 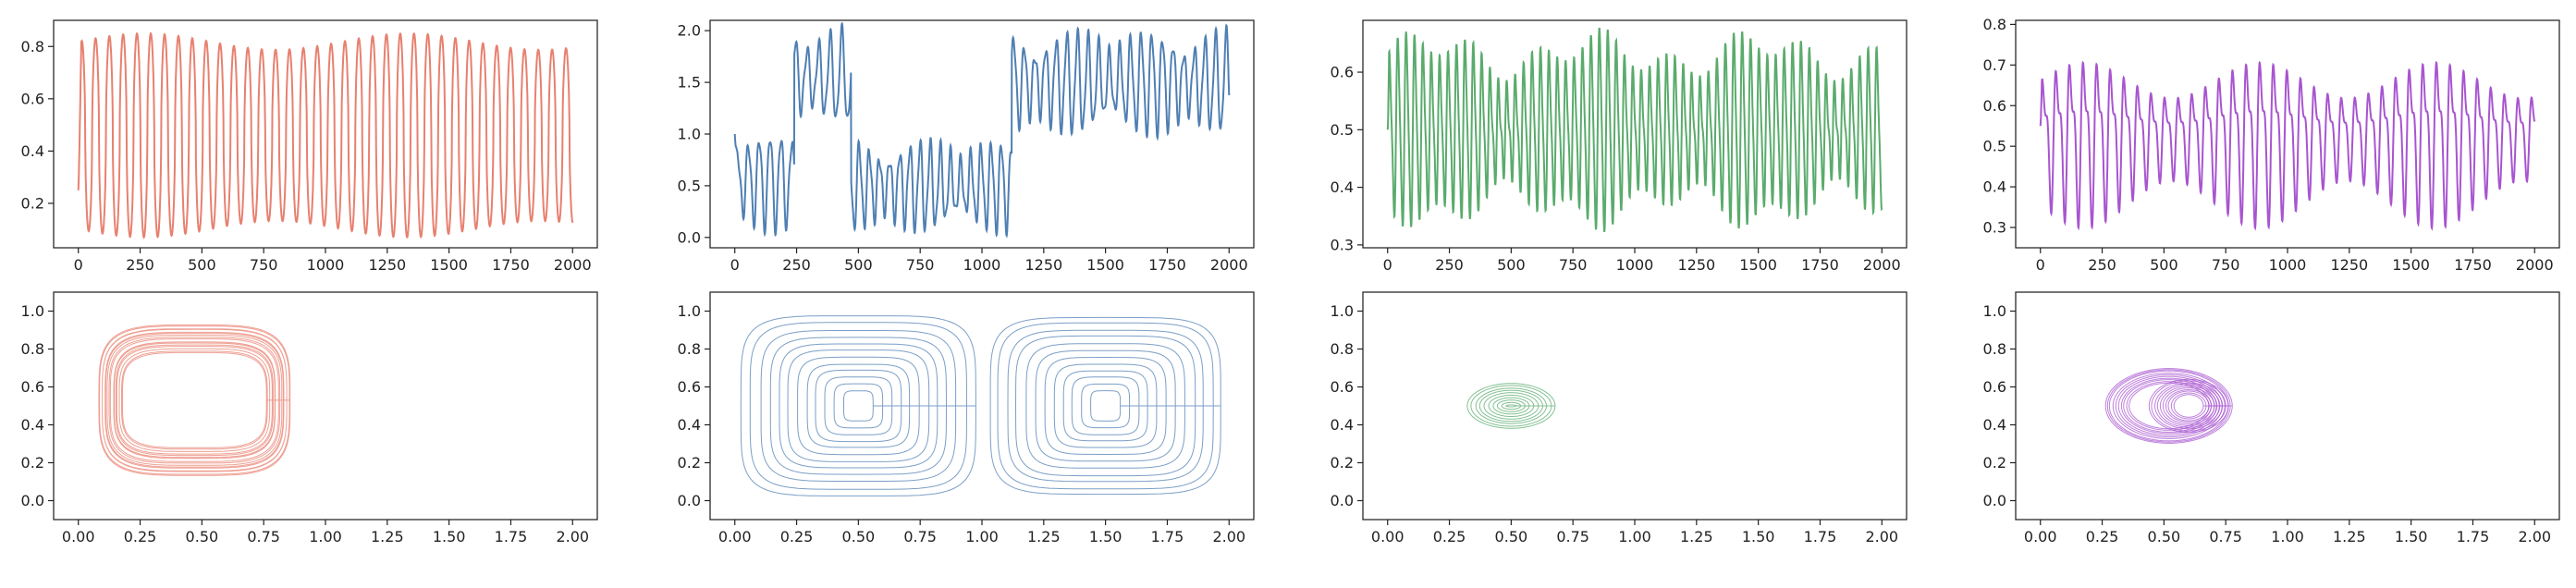 What do you see at coordinates (1342, 244) in the screenshot?
I see `y-tick-label: 0.3` at bounding box center [1342, 244].